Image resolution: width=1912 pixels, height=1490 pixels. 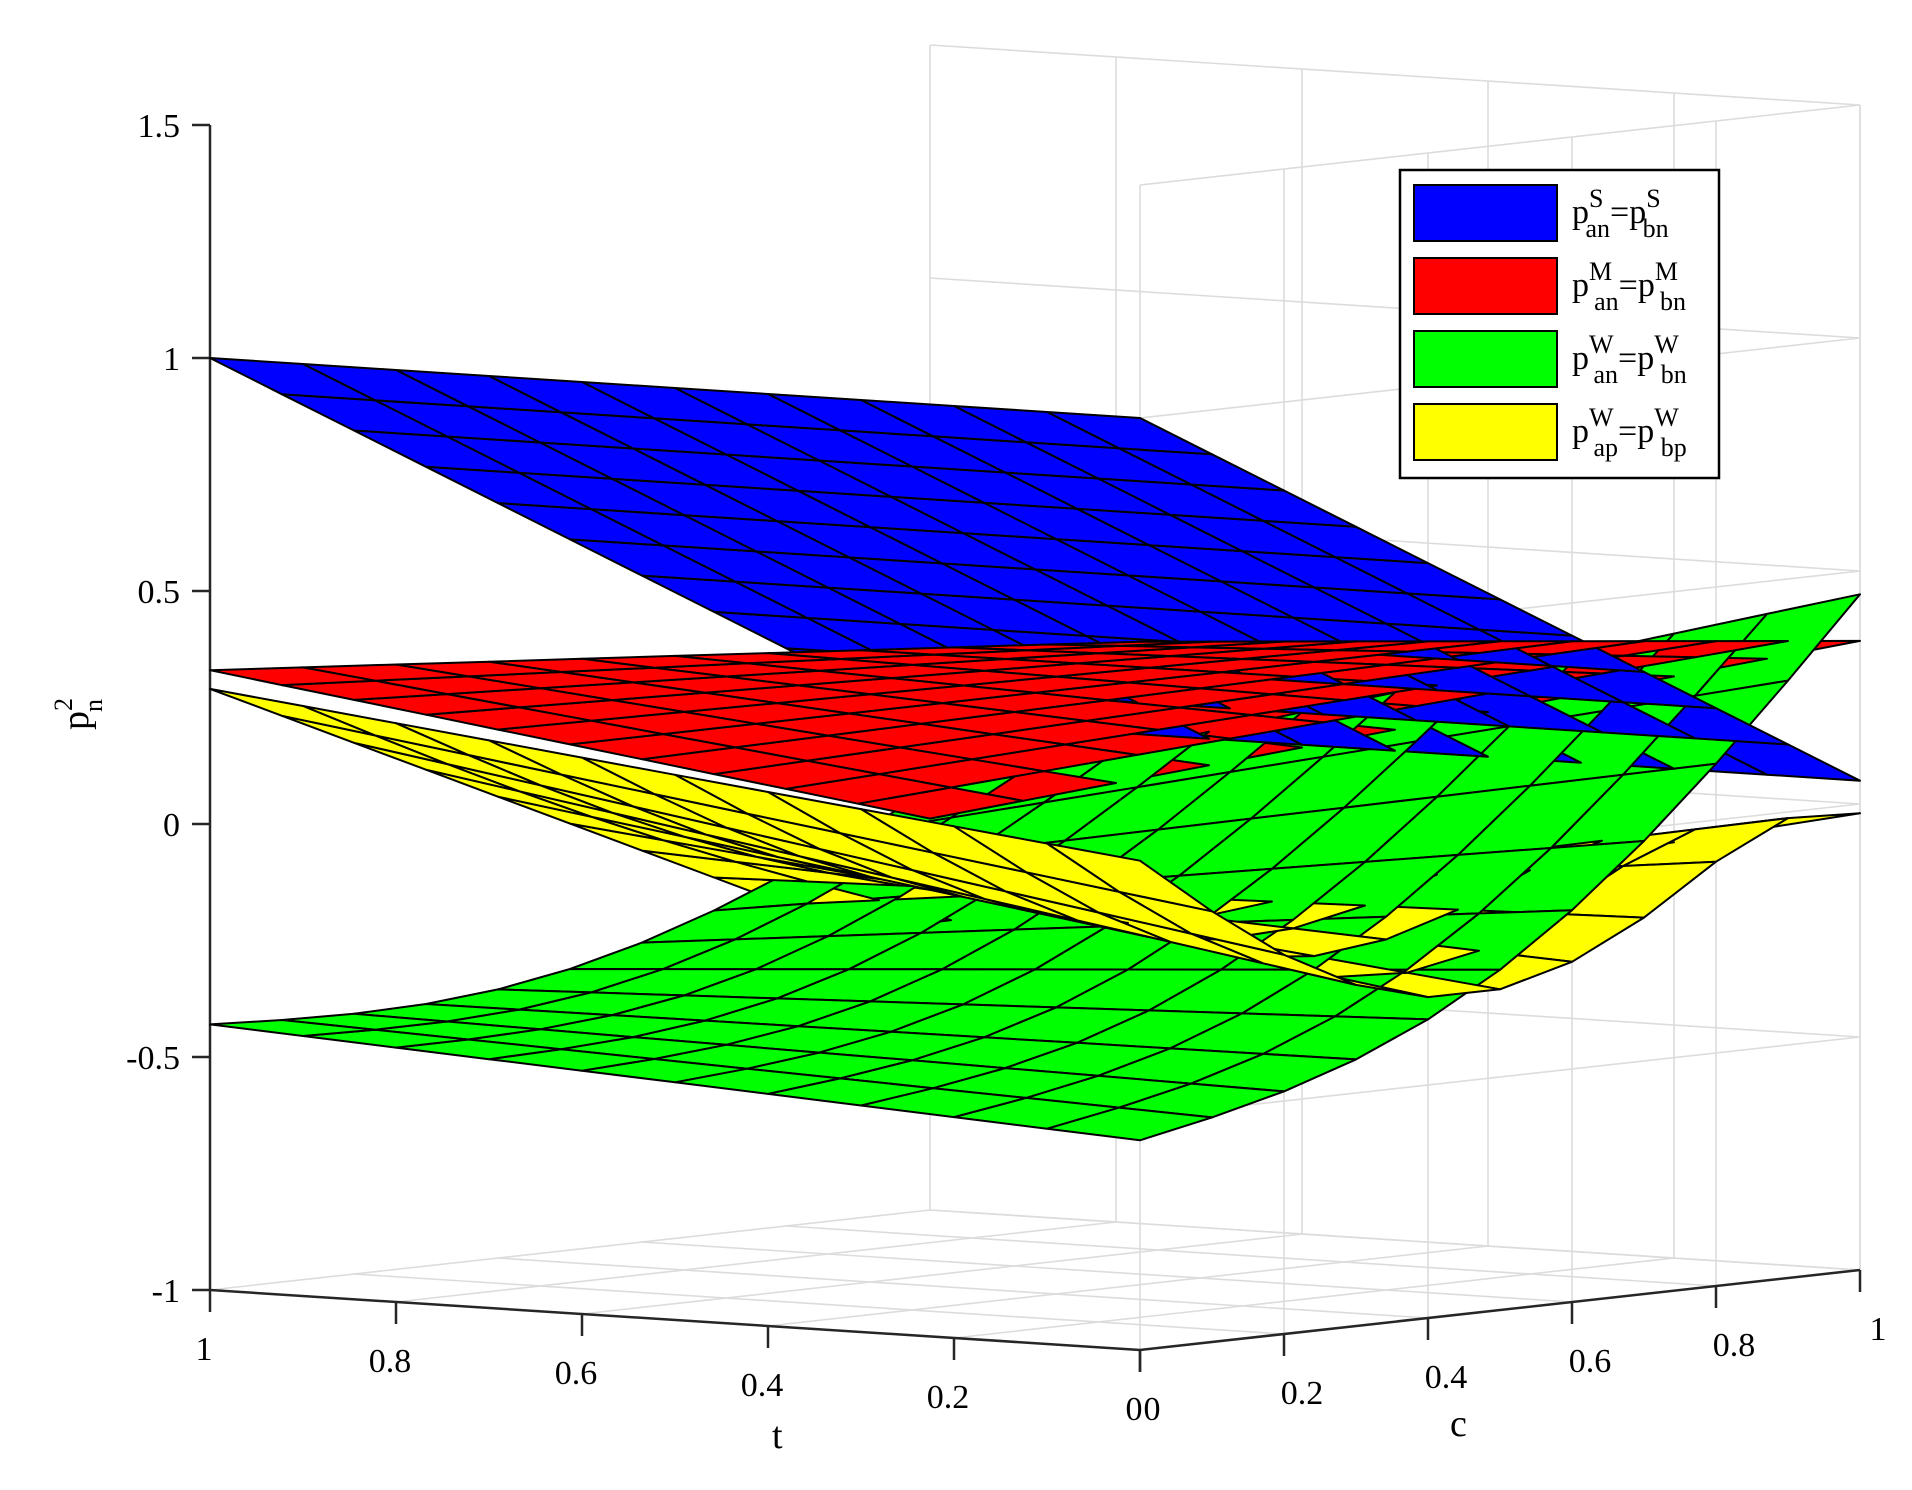 I want to click on t-tick-label-1: 0.8, so click(x=390, y=1361).